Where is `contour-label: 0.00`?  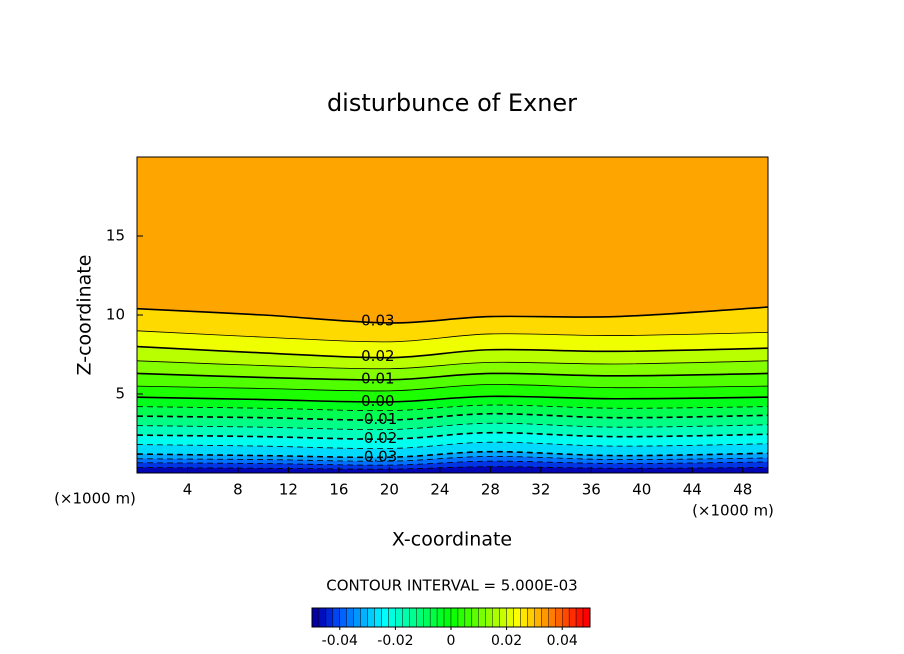
contour-label: 0.00 is located at coordinates (377, 401).